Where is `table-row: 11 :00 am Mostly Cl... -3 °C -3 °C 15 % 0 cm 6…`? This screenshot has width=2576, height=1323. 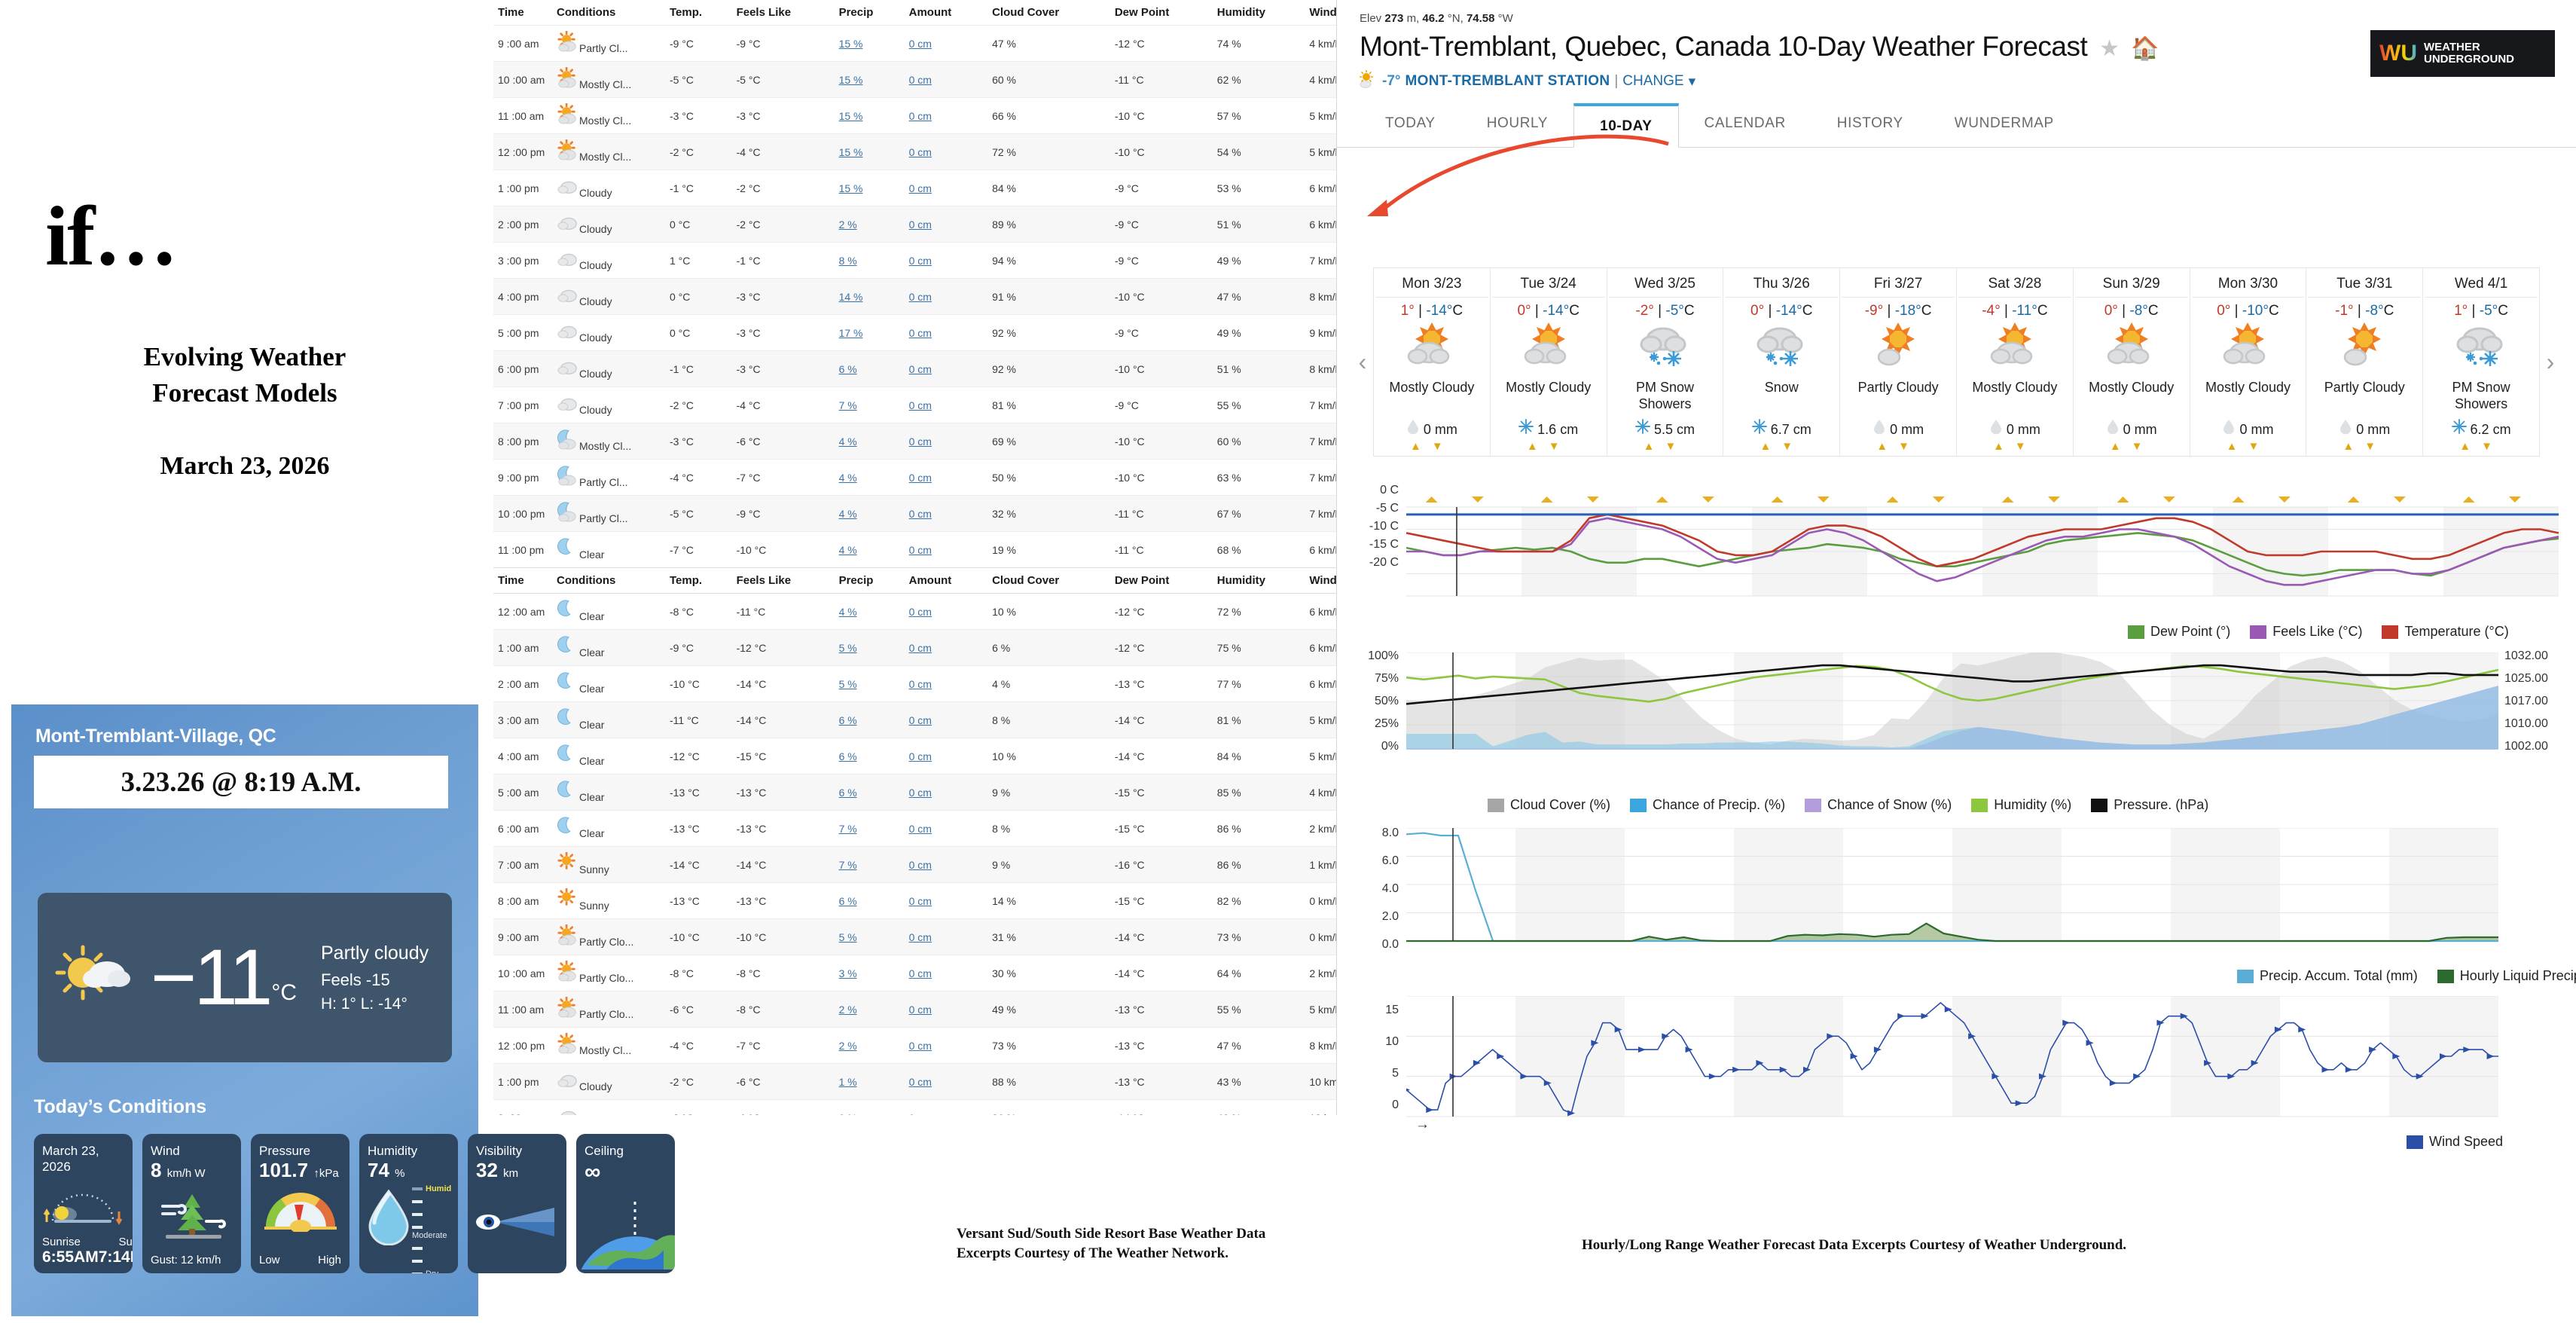
table-row: 11 :00 am Mostly Cl... -3 °C -3 °C 15 % 0 cm 6… is located at coordinates (915, 115).